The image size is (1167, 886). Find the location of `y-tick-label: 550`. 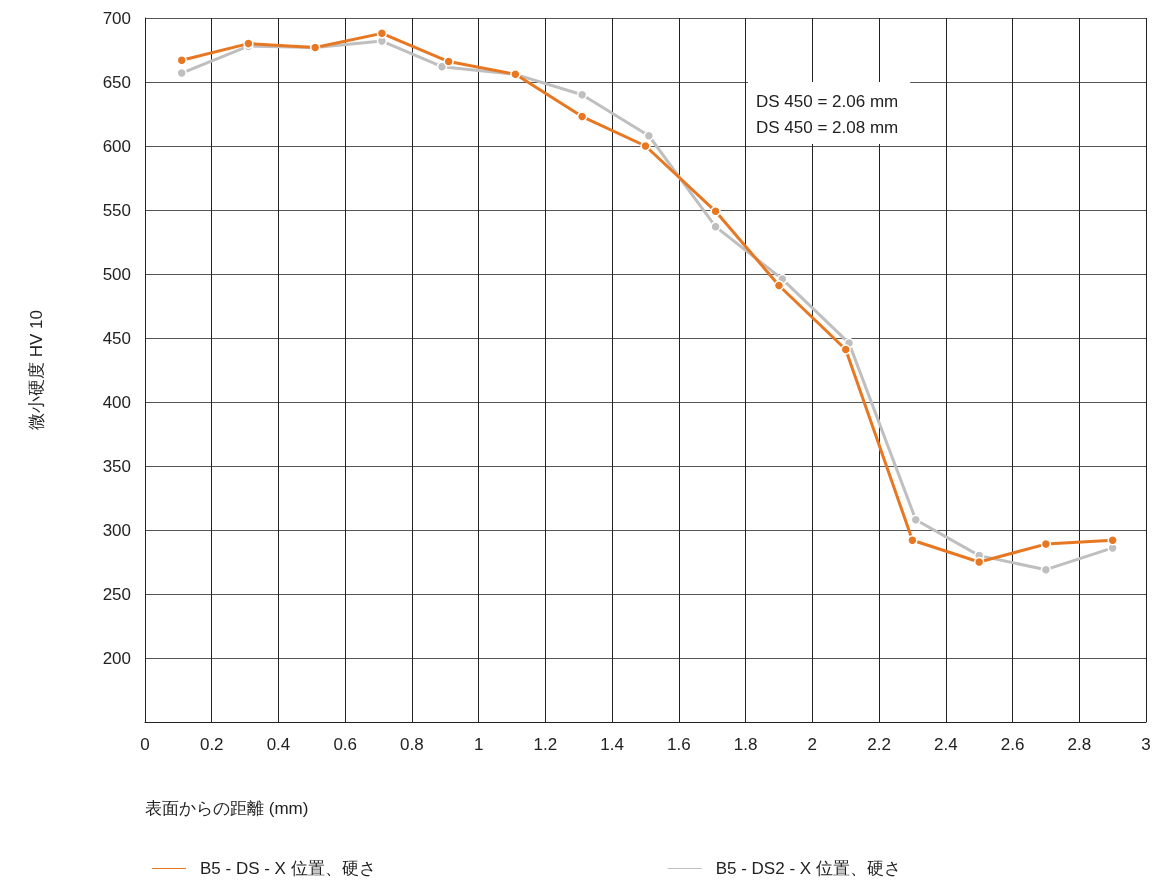

y-tick-label: 550 is located at coordinates (116, 210).